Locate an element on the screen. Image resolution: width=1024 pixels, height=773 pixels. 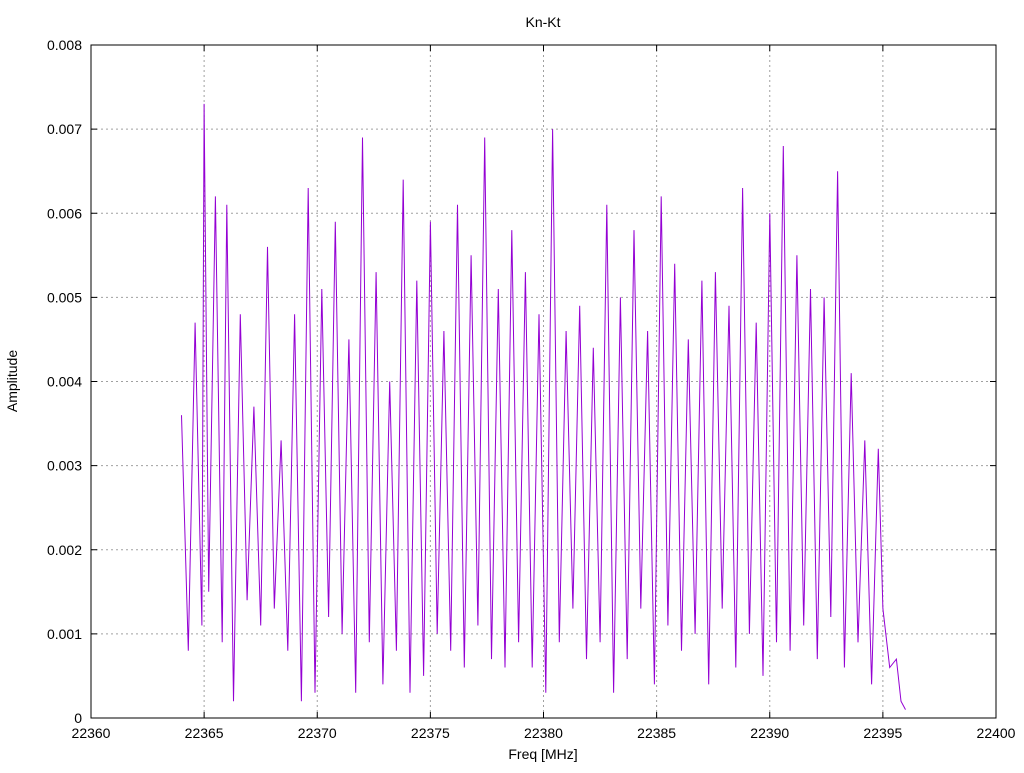
y-axis-label: Amplitude is located at coordinates (12, 381).